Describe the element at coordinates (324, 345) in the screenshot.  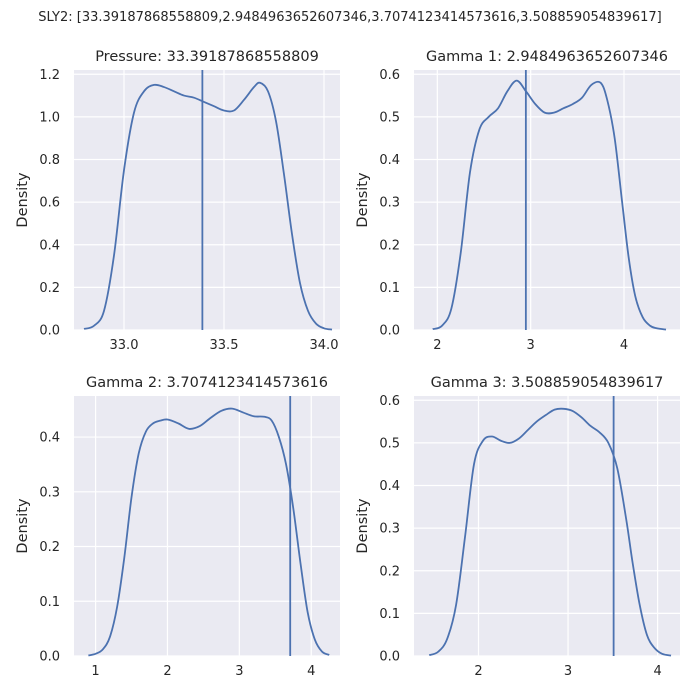
I see `x-tick-label: 34.0` at that location.